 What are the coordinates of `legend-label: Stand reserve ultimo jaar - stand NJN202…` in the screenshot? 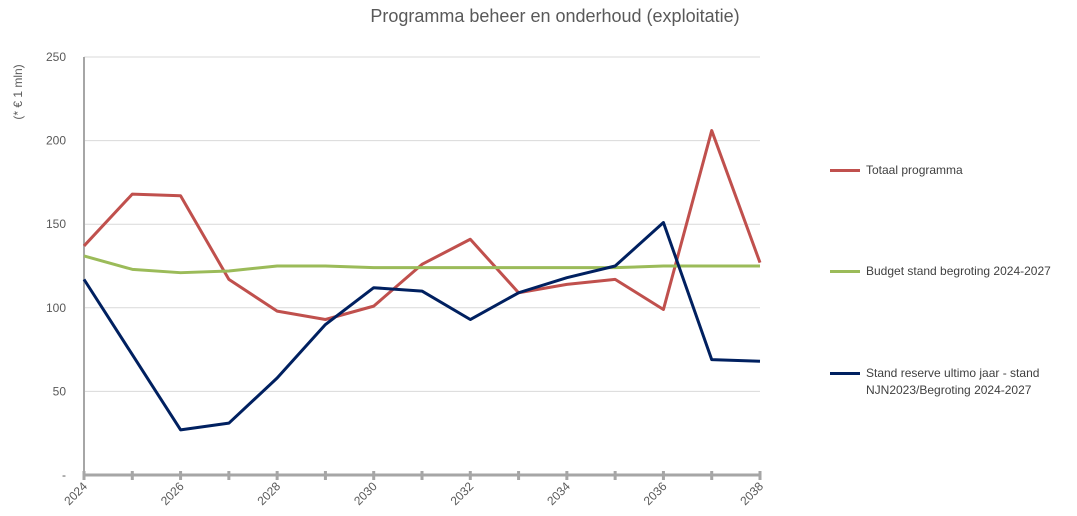 It's located at (953, 381).